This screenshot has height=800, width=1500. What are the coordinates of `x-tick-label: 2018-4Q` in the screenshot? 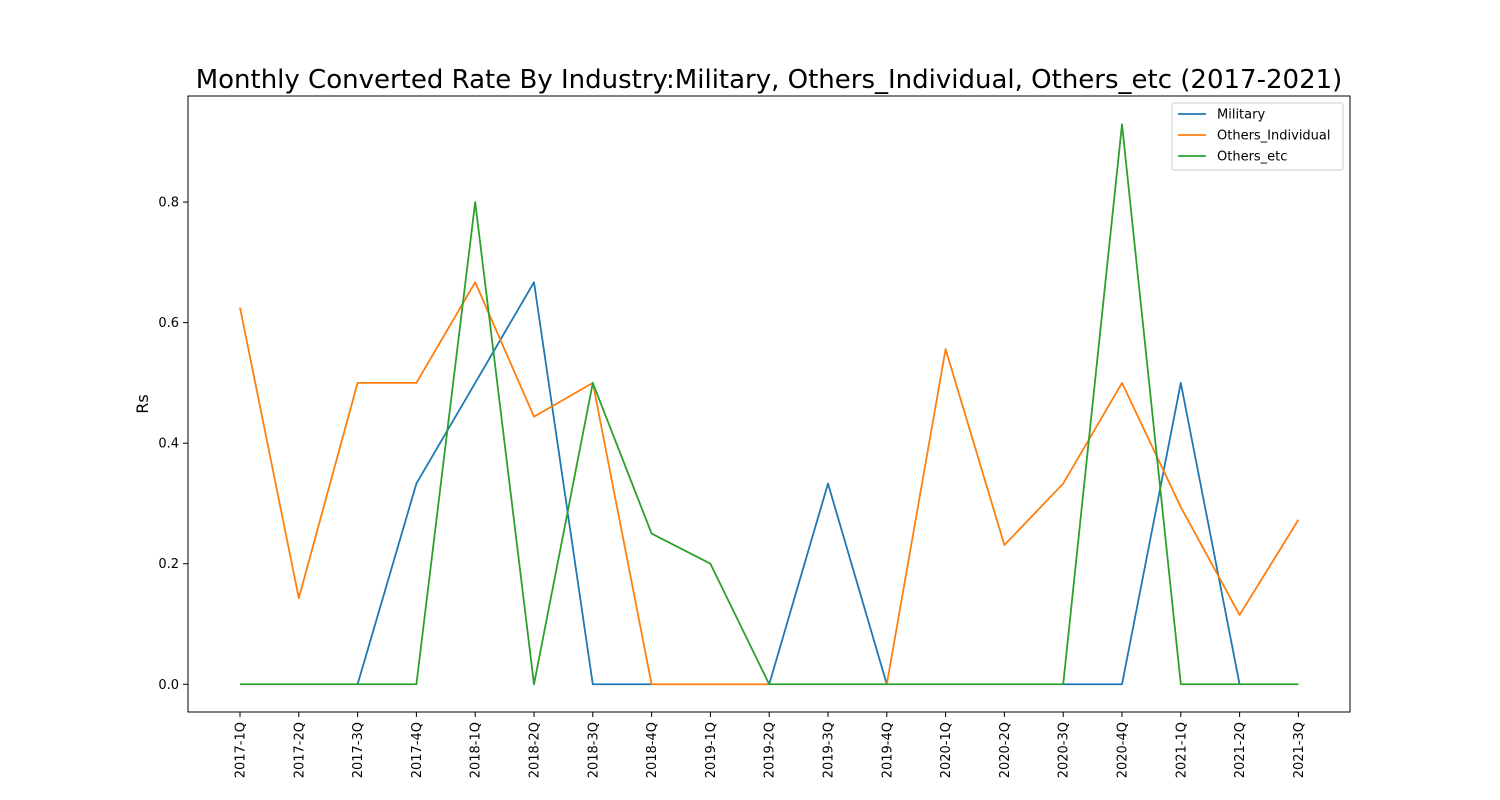 It's located at (652, 750).